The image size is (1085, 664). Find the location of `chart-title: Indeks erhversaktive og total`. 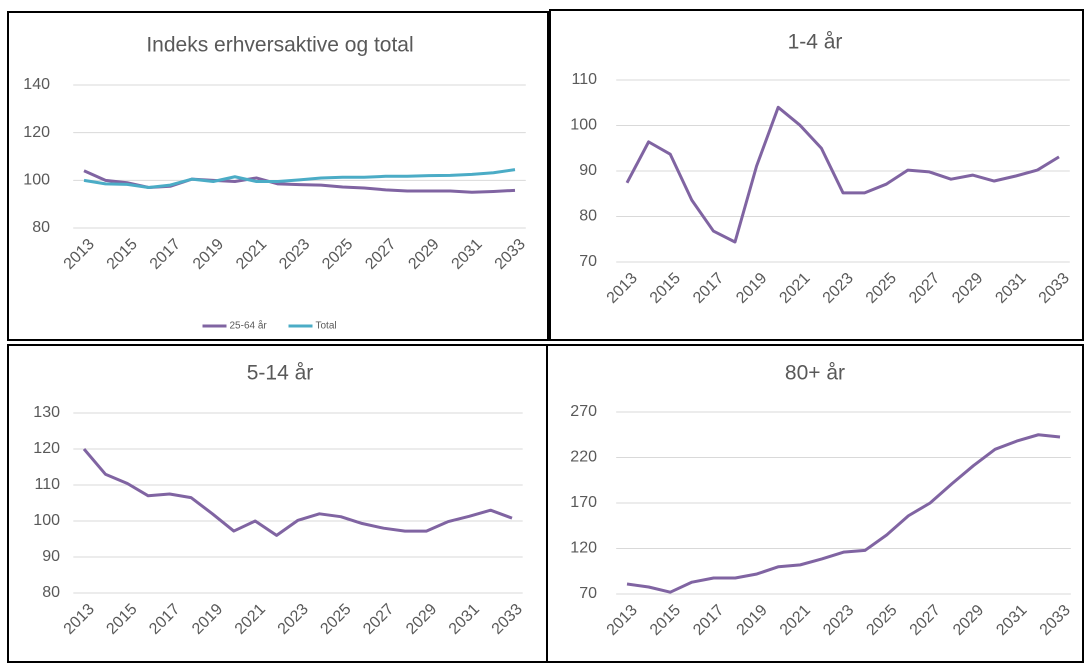

chart-title: Indeks erhversaktive og total is located at coordinates (279, 45).